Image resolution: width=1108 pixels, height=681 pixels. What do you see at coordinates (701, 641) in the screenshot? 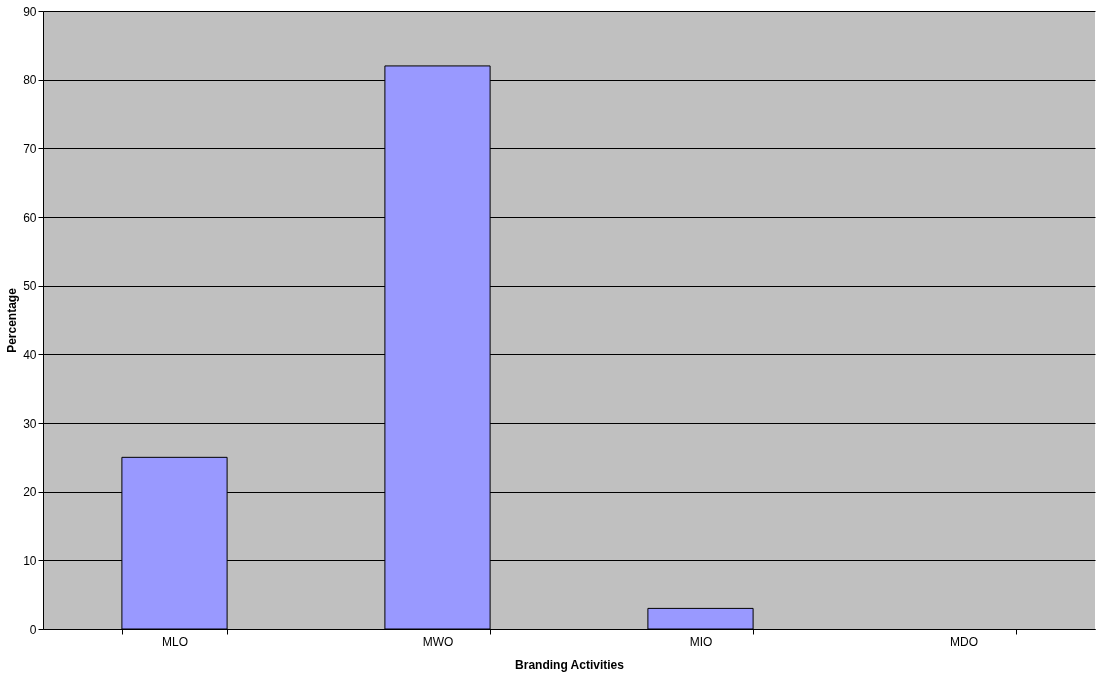
I see `x-tick-label: MIO` at bounding box center [701, 641].